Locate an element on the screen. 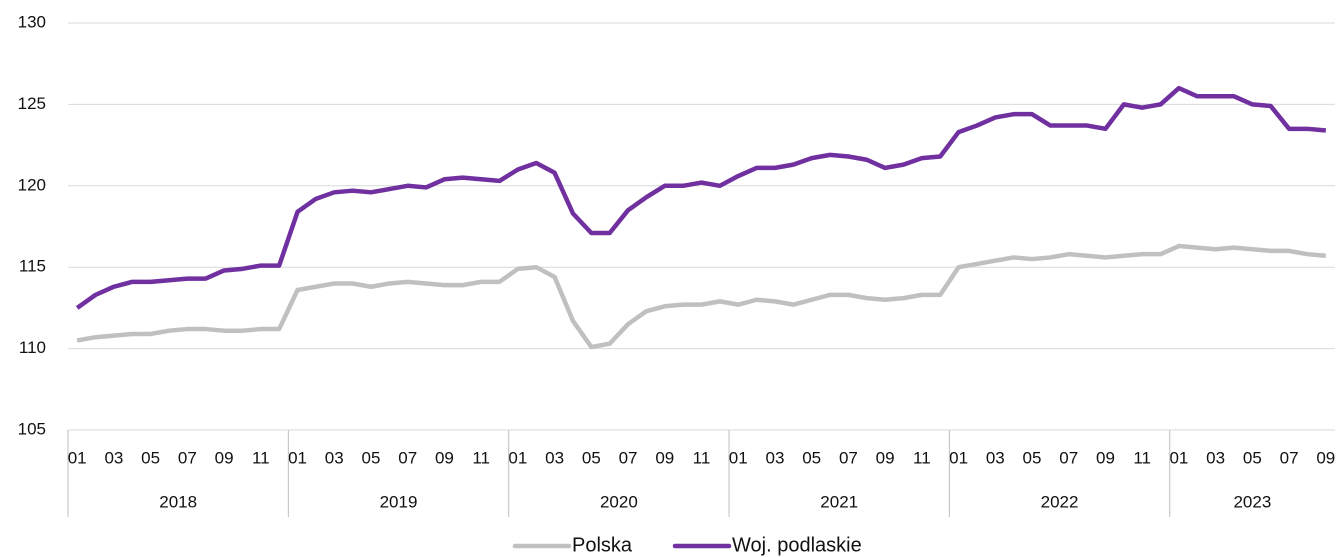 This screenshot has height=557, width=1341. x-group-label: 2019 is located at coordinates (399, 501).